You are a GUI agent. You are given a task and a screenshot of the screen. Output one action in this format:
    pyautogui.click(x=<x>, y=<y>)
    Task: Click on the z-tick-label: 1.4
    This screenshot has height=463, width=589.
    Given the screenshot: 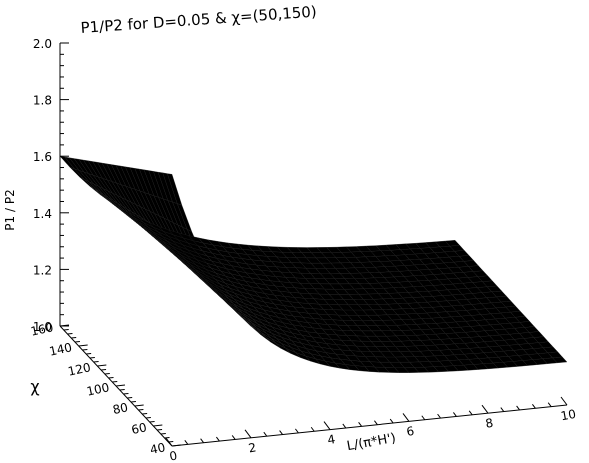 What is the action you would take?
    pyautogui.click(x=42, y=214)
    